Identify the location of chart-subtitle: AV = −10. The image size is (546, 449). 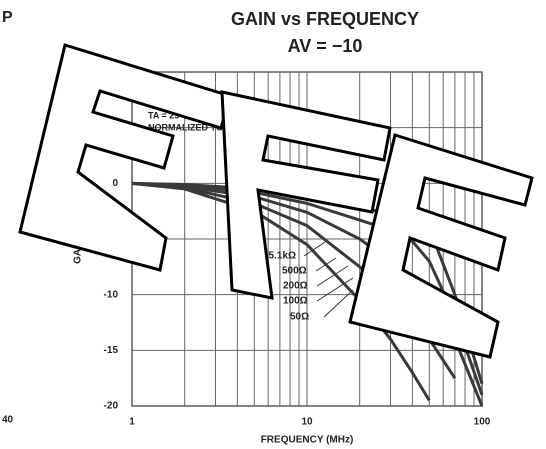
(325, 46).